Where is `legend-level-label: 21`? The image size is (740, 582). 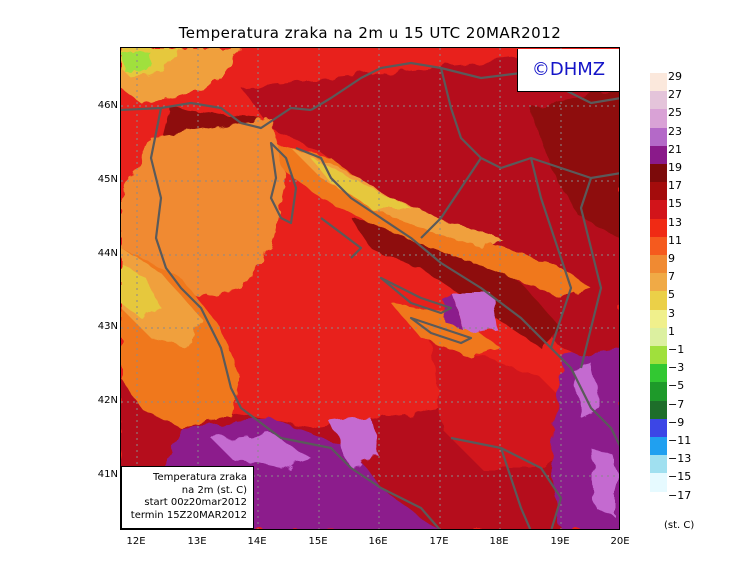
legend-level-label: 21 is located at coordinates (675, 149).